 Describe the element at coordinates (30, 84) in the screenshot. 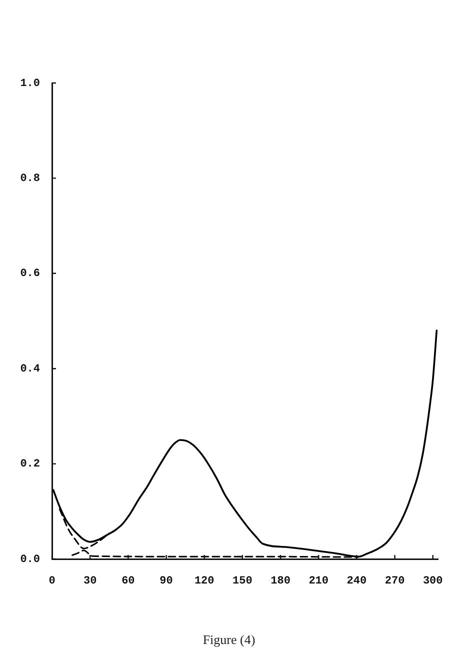

I see `y-tick-label: 1.0` at that location.